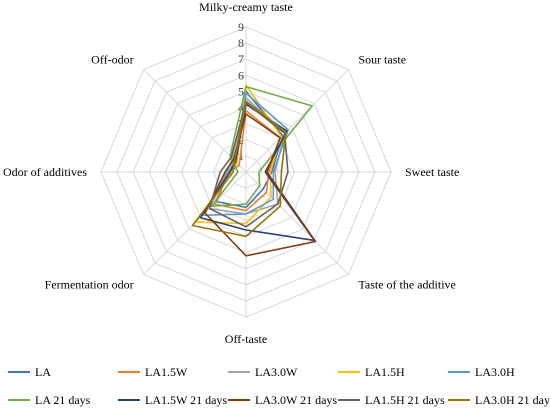 This screenshot has height=419, width=550. I want to click on legend-label: LA1.5W 21 days, so click(186, 400).